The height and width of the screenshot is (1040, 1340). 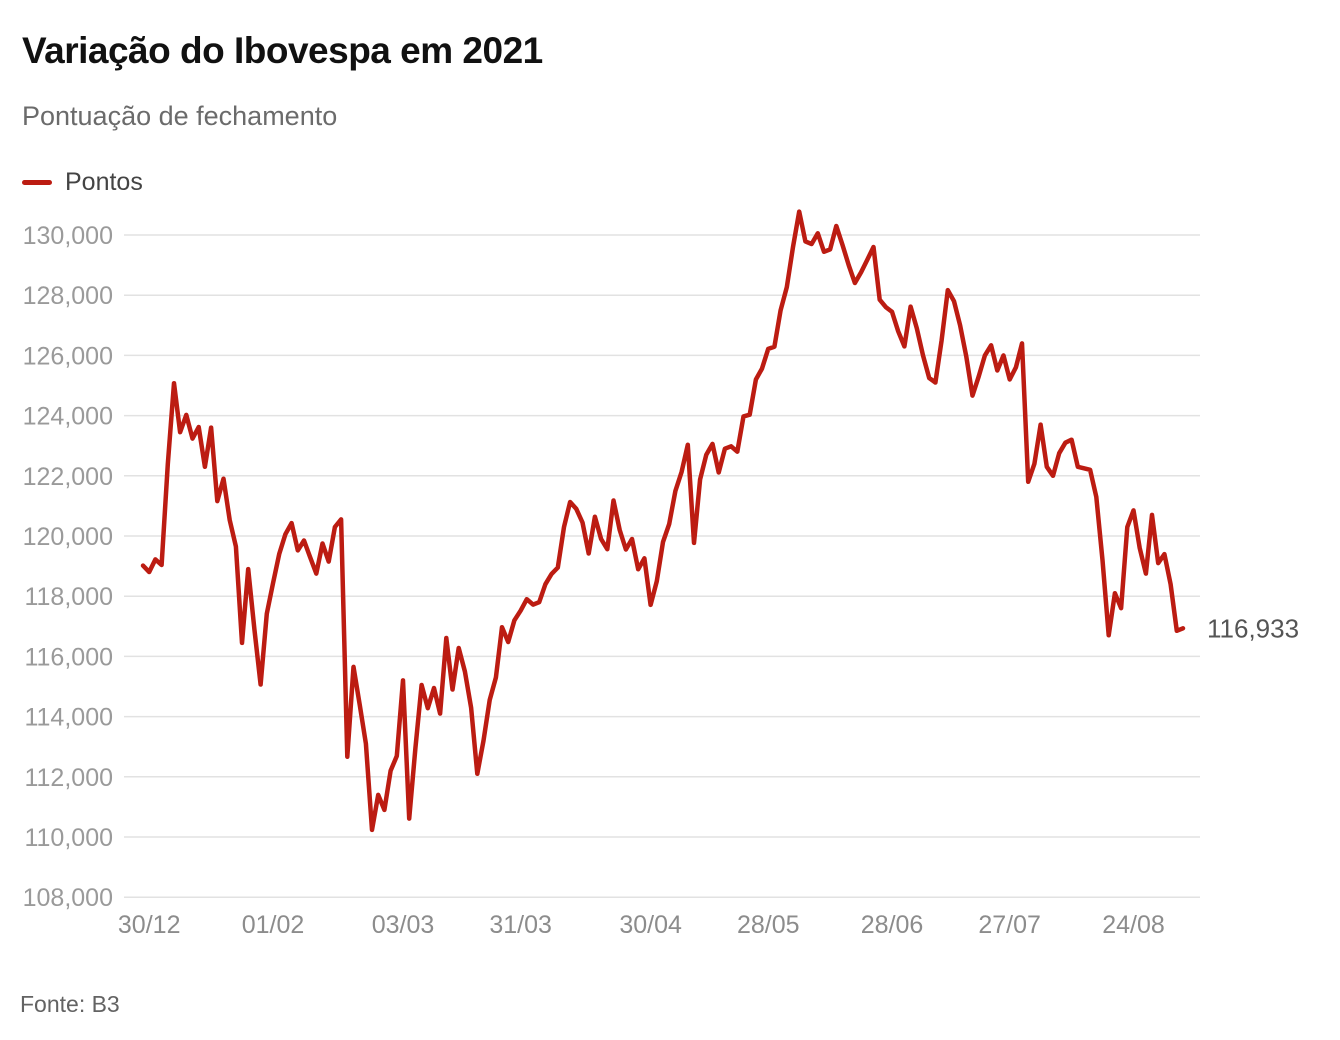 I want to click on x-axis-tick-label: 30/12, so click(x=149, y=925).